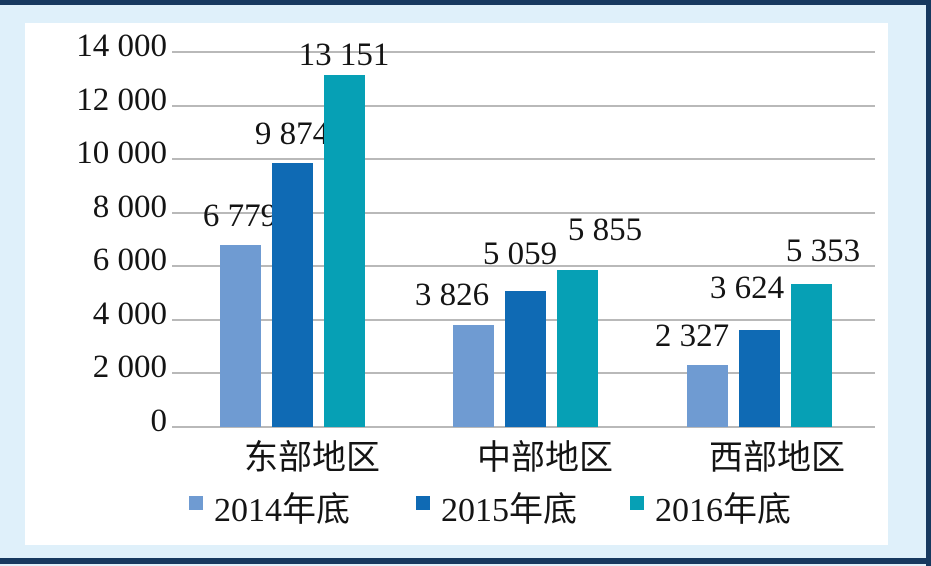 This screenshot has height=566, width=931. Describe the element at coordinates (344, 55) in the screenshot. I see `value-label: 13 151` at that location.